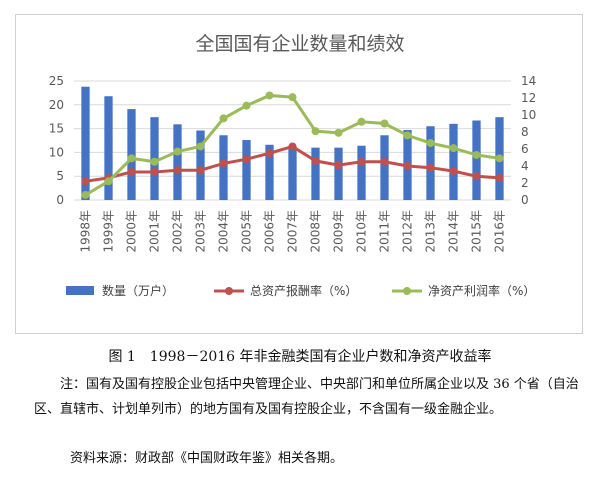 This screenshot has width=600, height=477. Describe the element at coordinates (138, 290) in the screenshot. I see `legend-label: 数量（万户）` at that location.